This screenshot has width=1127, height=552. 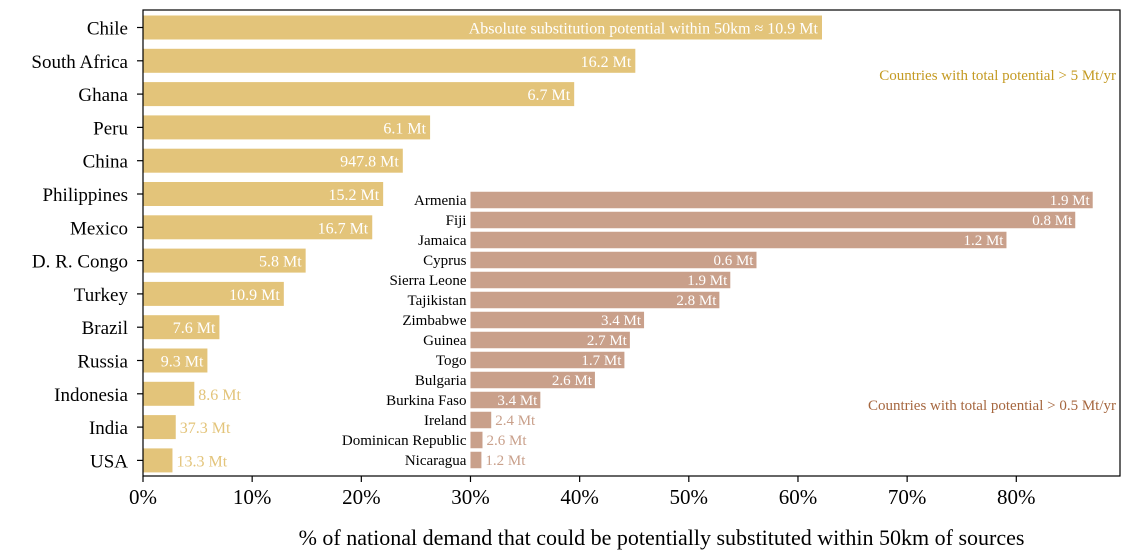 I want to click on x-tick-label: 70%, so click(x=907, y=497).